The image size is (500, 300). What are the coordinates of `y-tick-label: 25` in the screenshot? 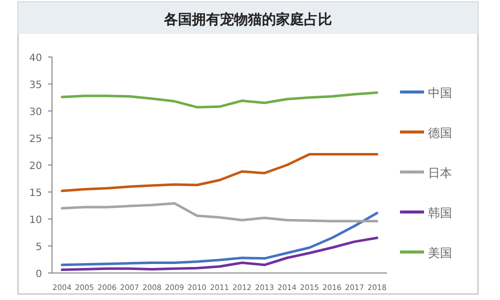 It's located at (35, 139).